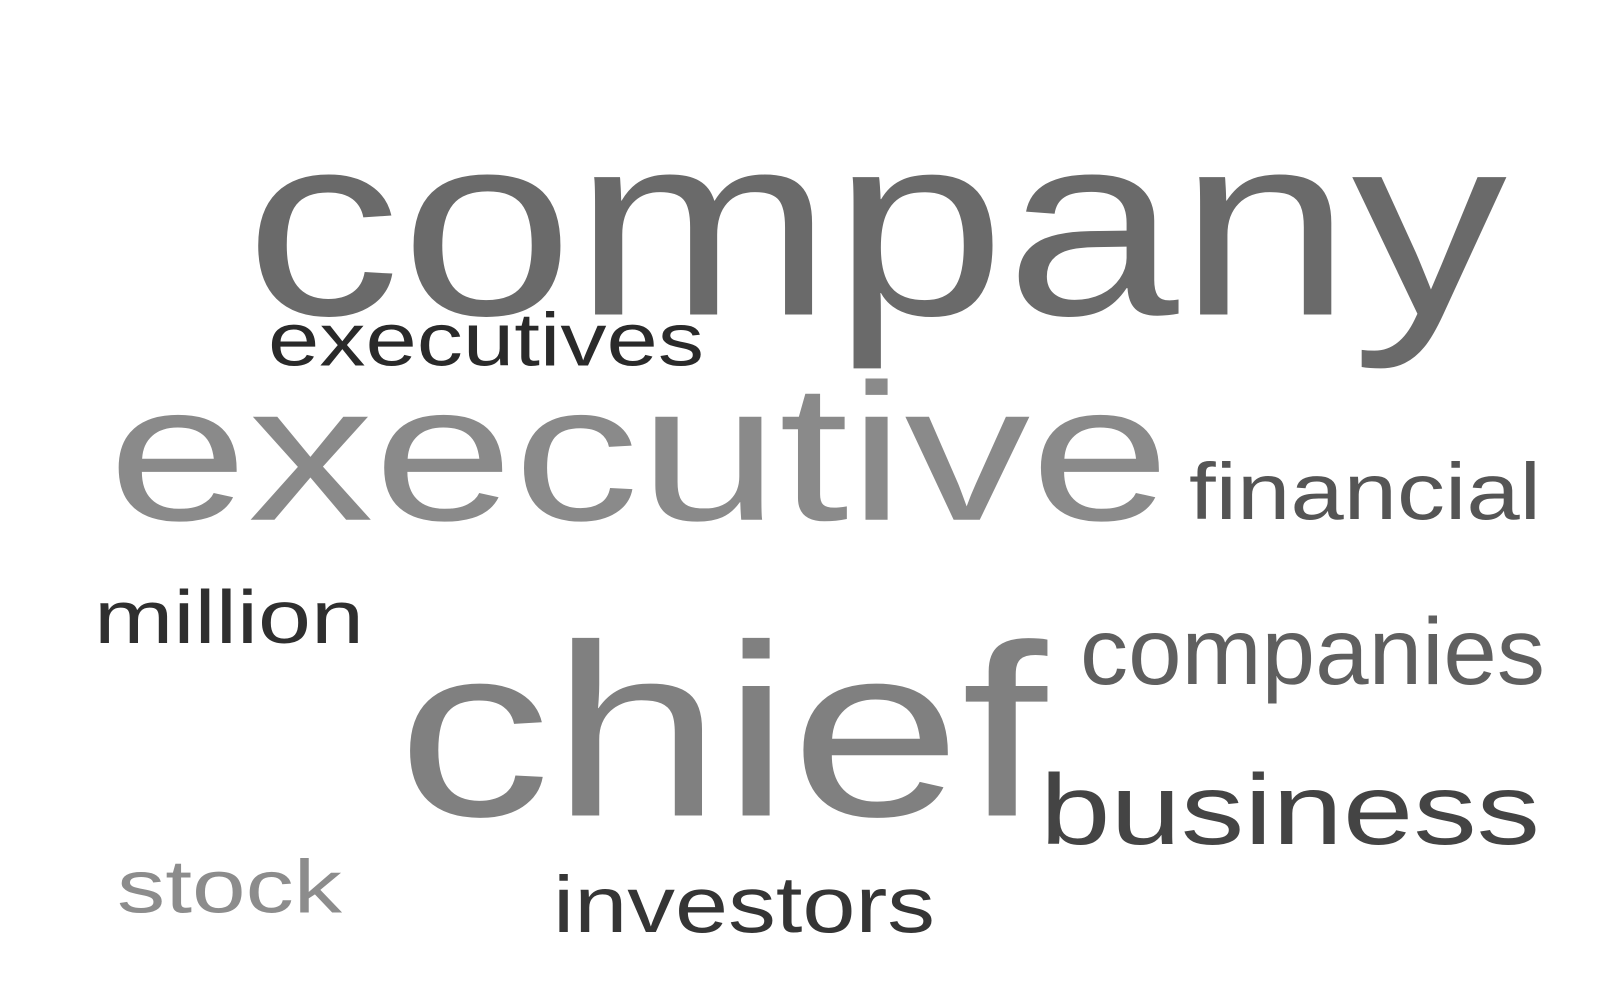 The image size is (1600, 1000). Describe the element at coordinates (744, 905) in the screenshot. I see `word-investors: investors` at that location.